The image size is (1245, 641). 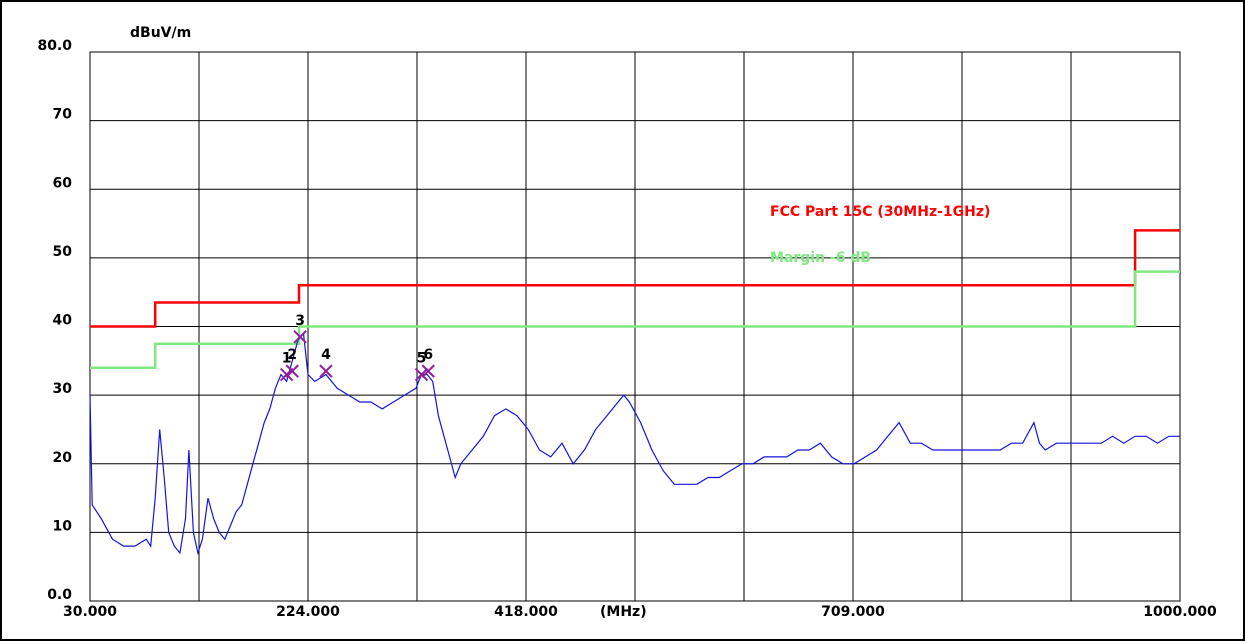 I want to click on y-tick-label: 20, so click(x=63, y=458).